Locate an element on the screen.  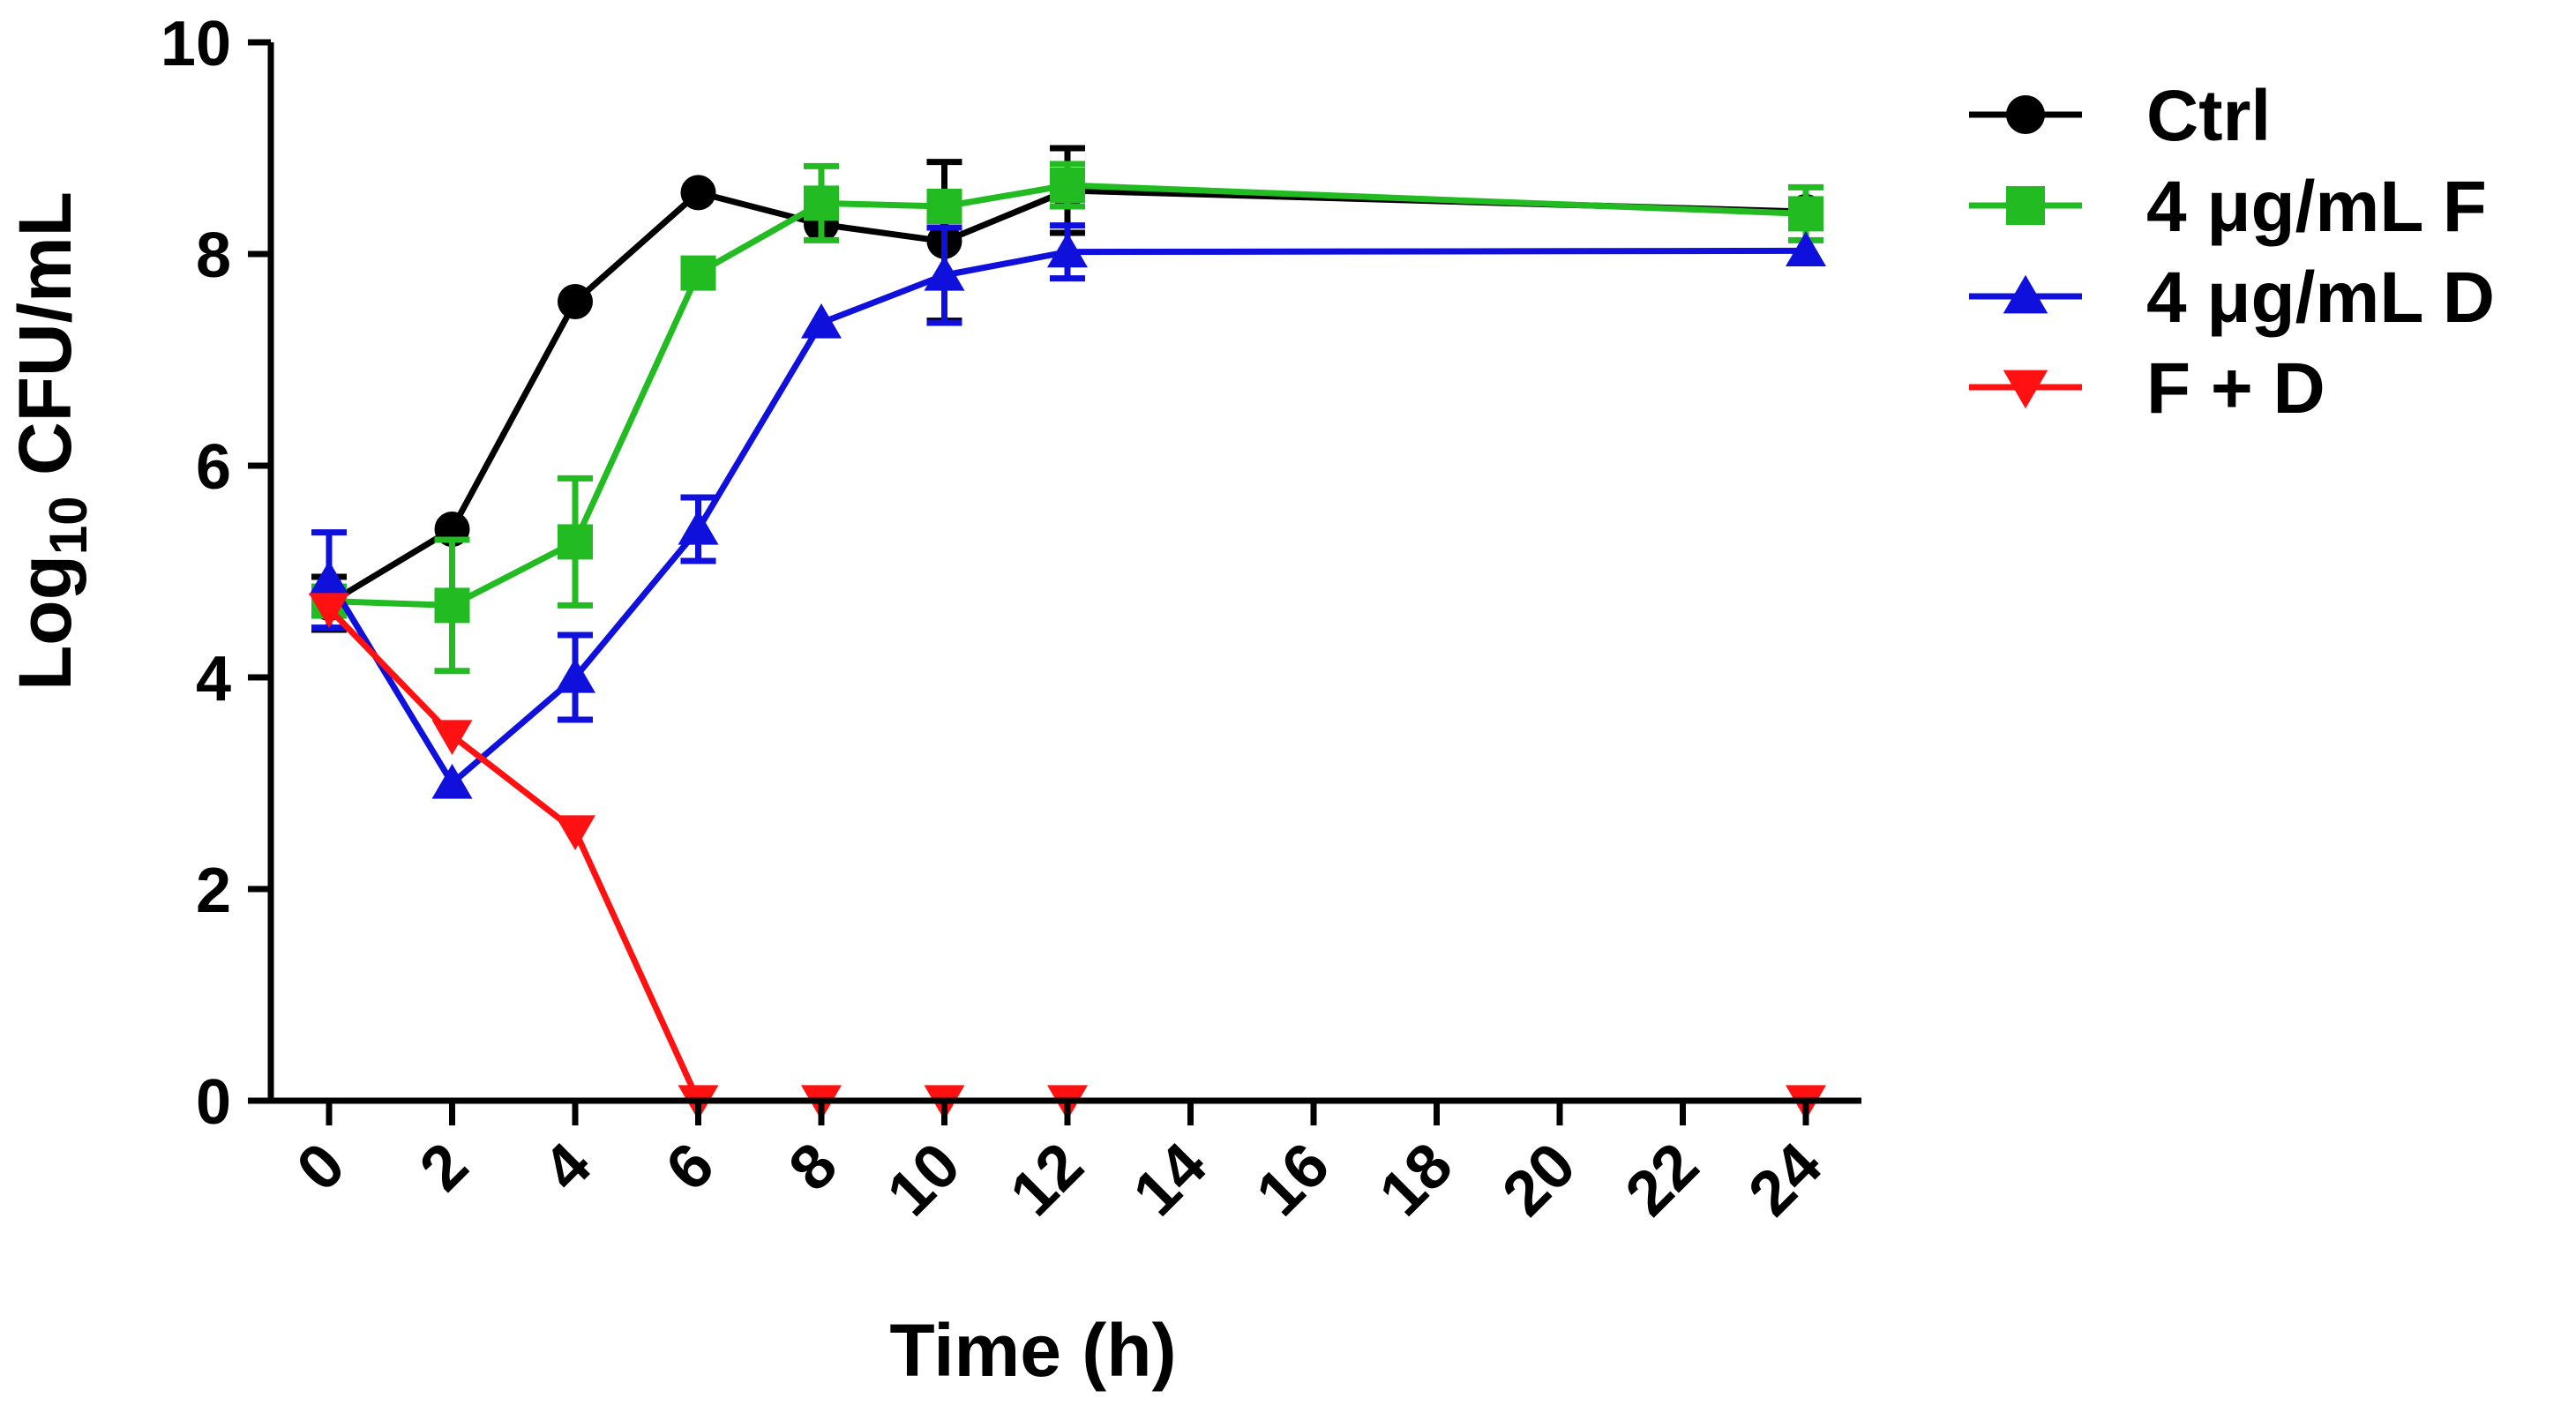
x-tick-label: 22 is located at coordinates (1663, 1179).